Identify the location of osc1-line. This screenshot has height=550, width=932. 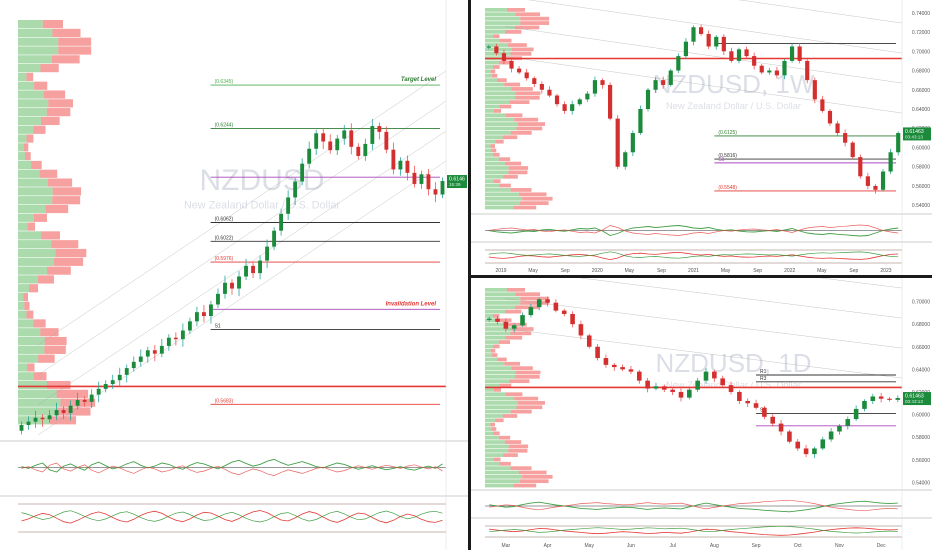
(693, 506).